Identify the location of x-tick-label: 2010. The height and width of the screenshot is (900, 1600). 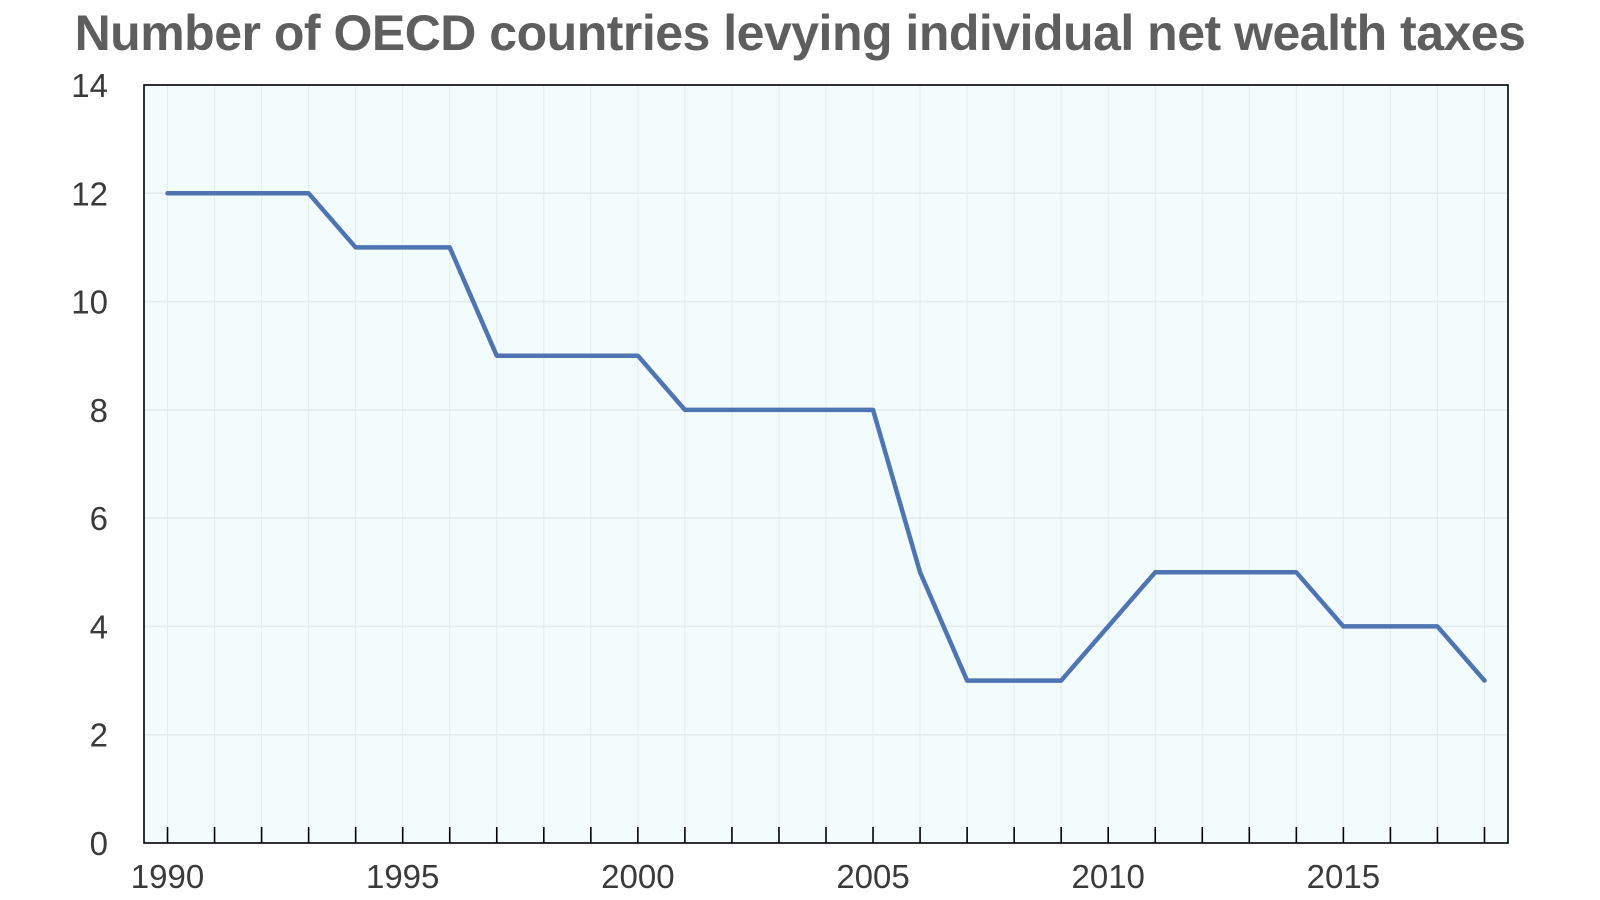
(1107, 876).